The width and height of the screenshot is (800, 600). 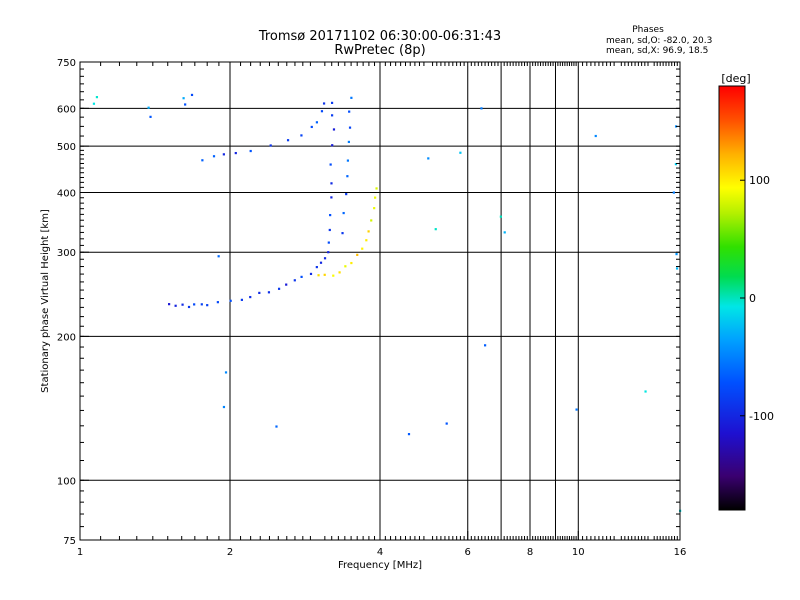 What do you see at coordinates (735, 78) in the screenshot?
I see `colorbar-label: [deg]` at bounding box center [735, 78].